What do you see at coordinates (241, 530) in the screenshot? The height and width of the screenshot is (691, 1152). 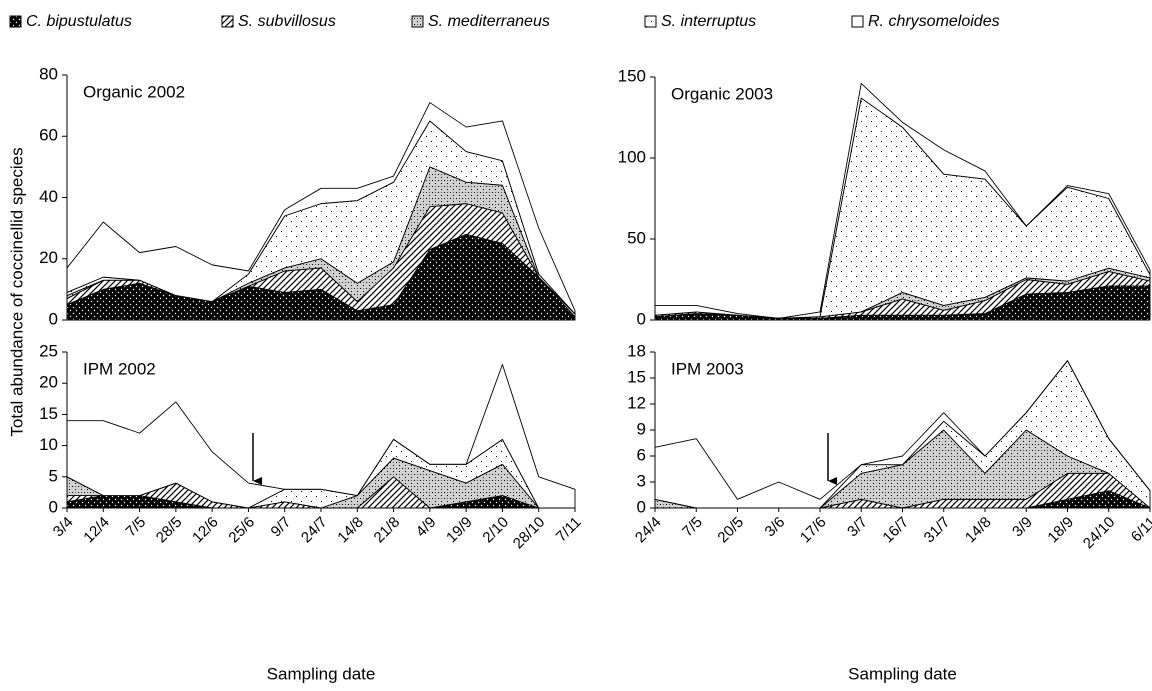 I see `x-tick-label: 25/6` at bounding box center [241, 530].